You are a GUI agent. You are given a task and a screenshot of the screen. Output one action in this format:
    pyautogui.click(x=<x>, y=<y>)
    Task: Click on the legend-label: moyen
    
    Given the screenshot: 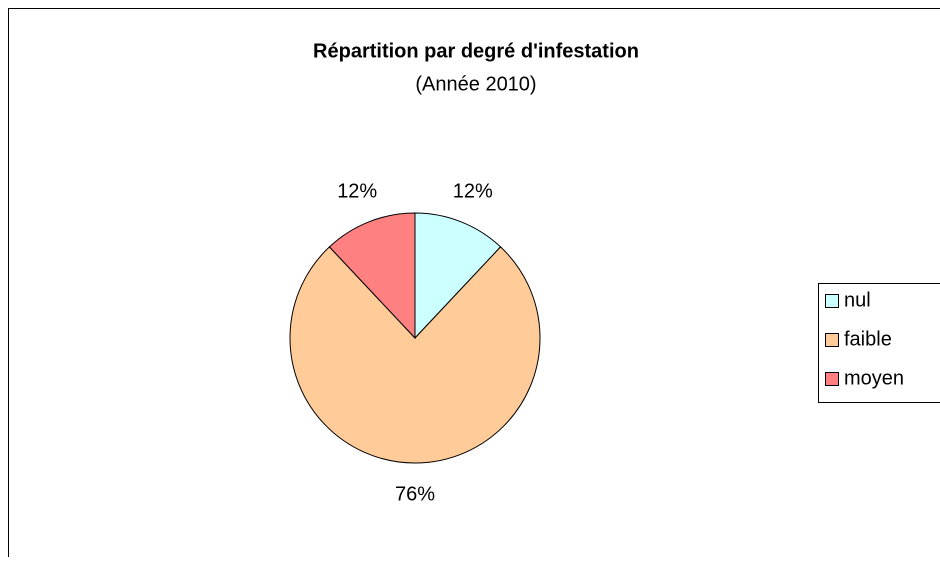 What is the action you would take?
    pyautogui.click(x=874, y=378)
    